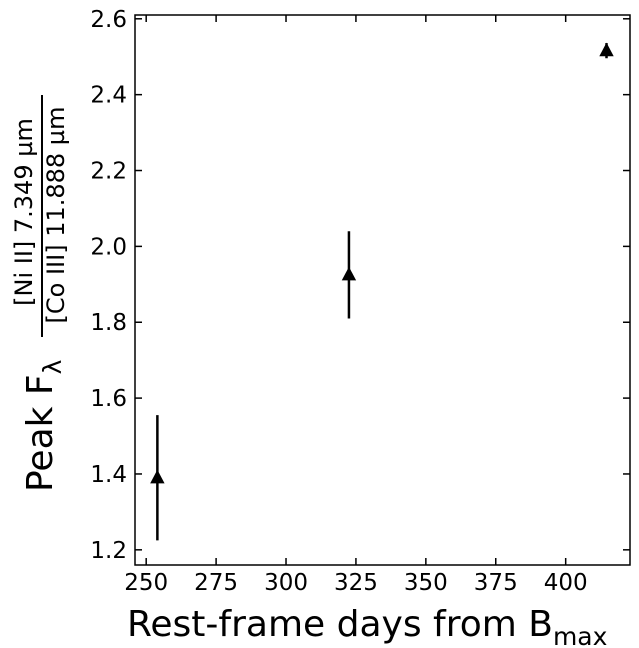 The image size is (639, 648). Describe the element at coordinates (566, 583) in the screenshot. I see `x-tick-label: 400` at that location.